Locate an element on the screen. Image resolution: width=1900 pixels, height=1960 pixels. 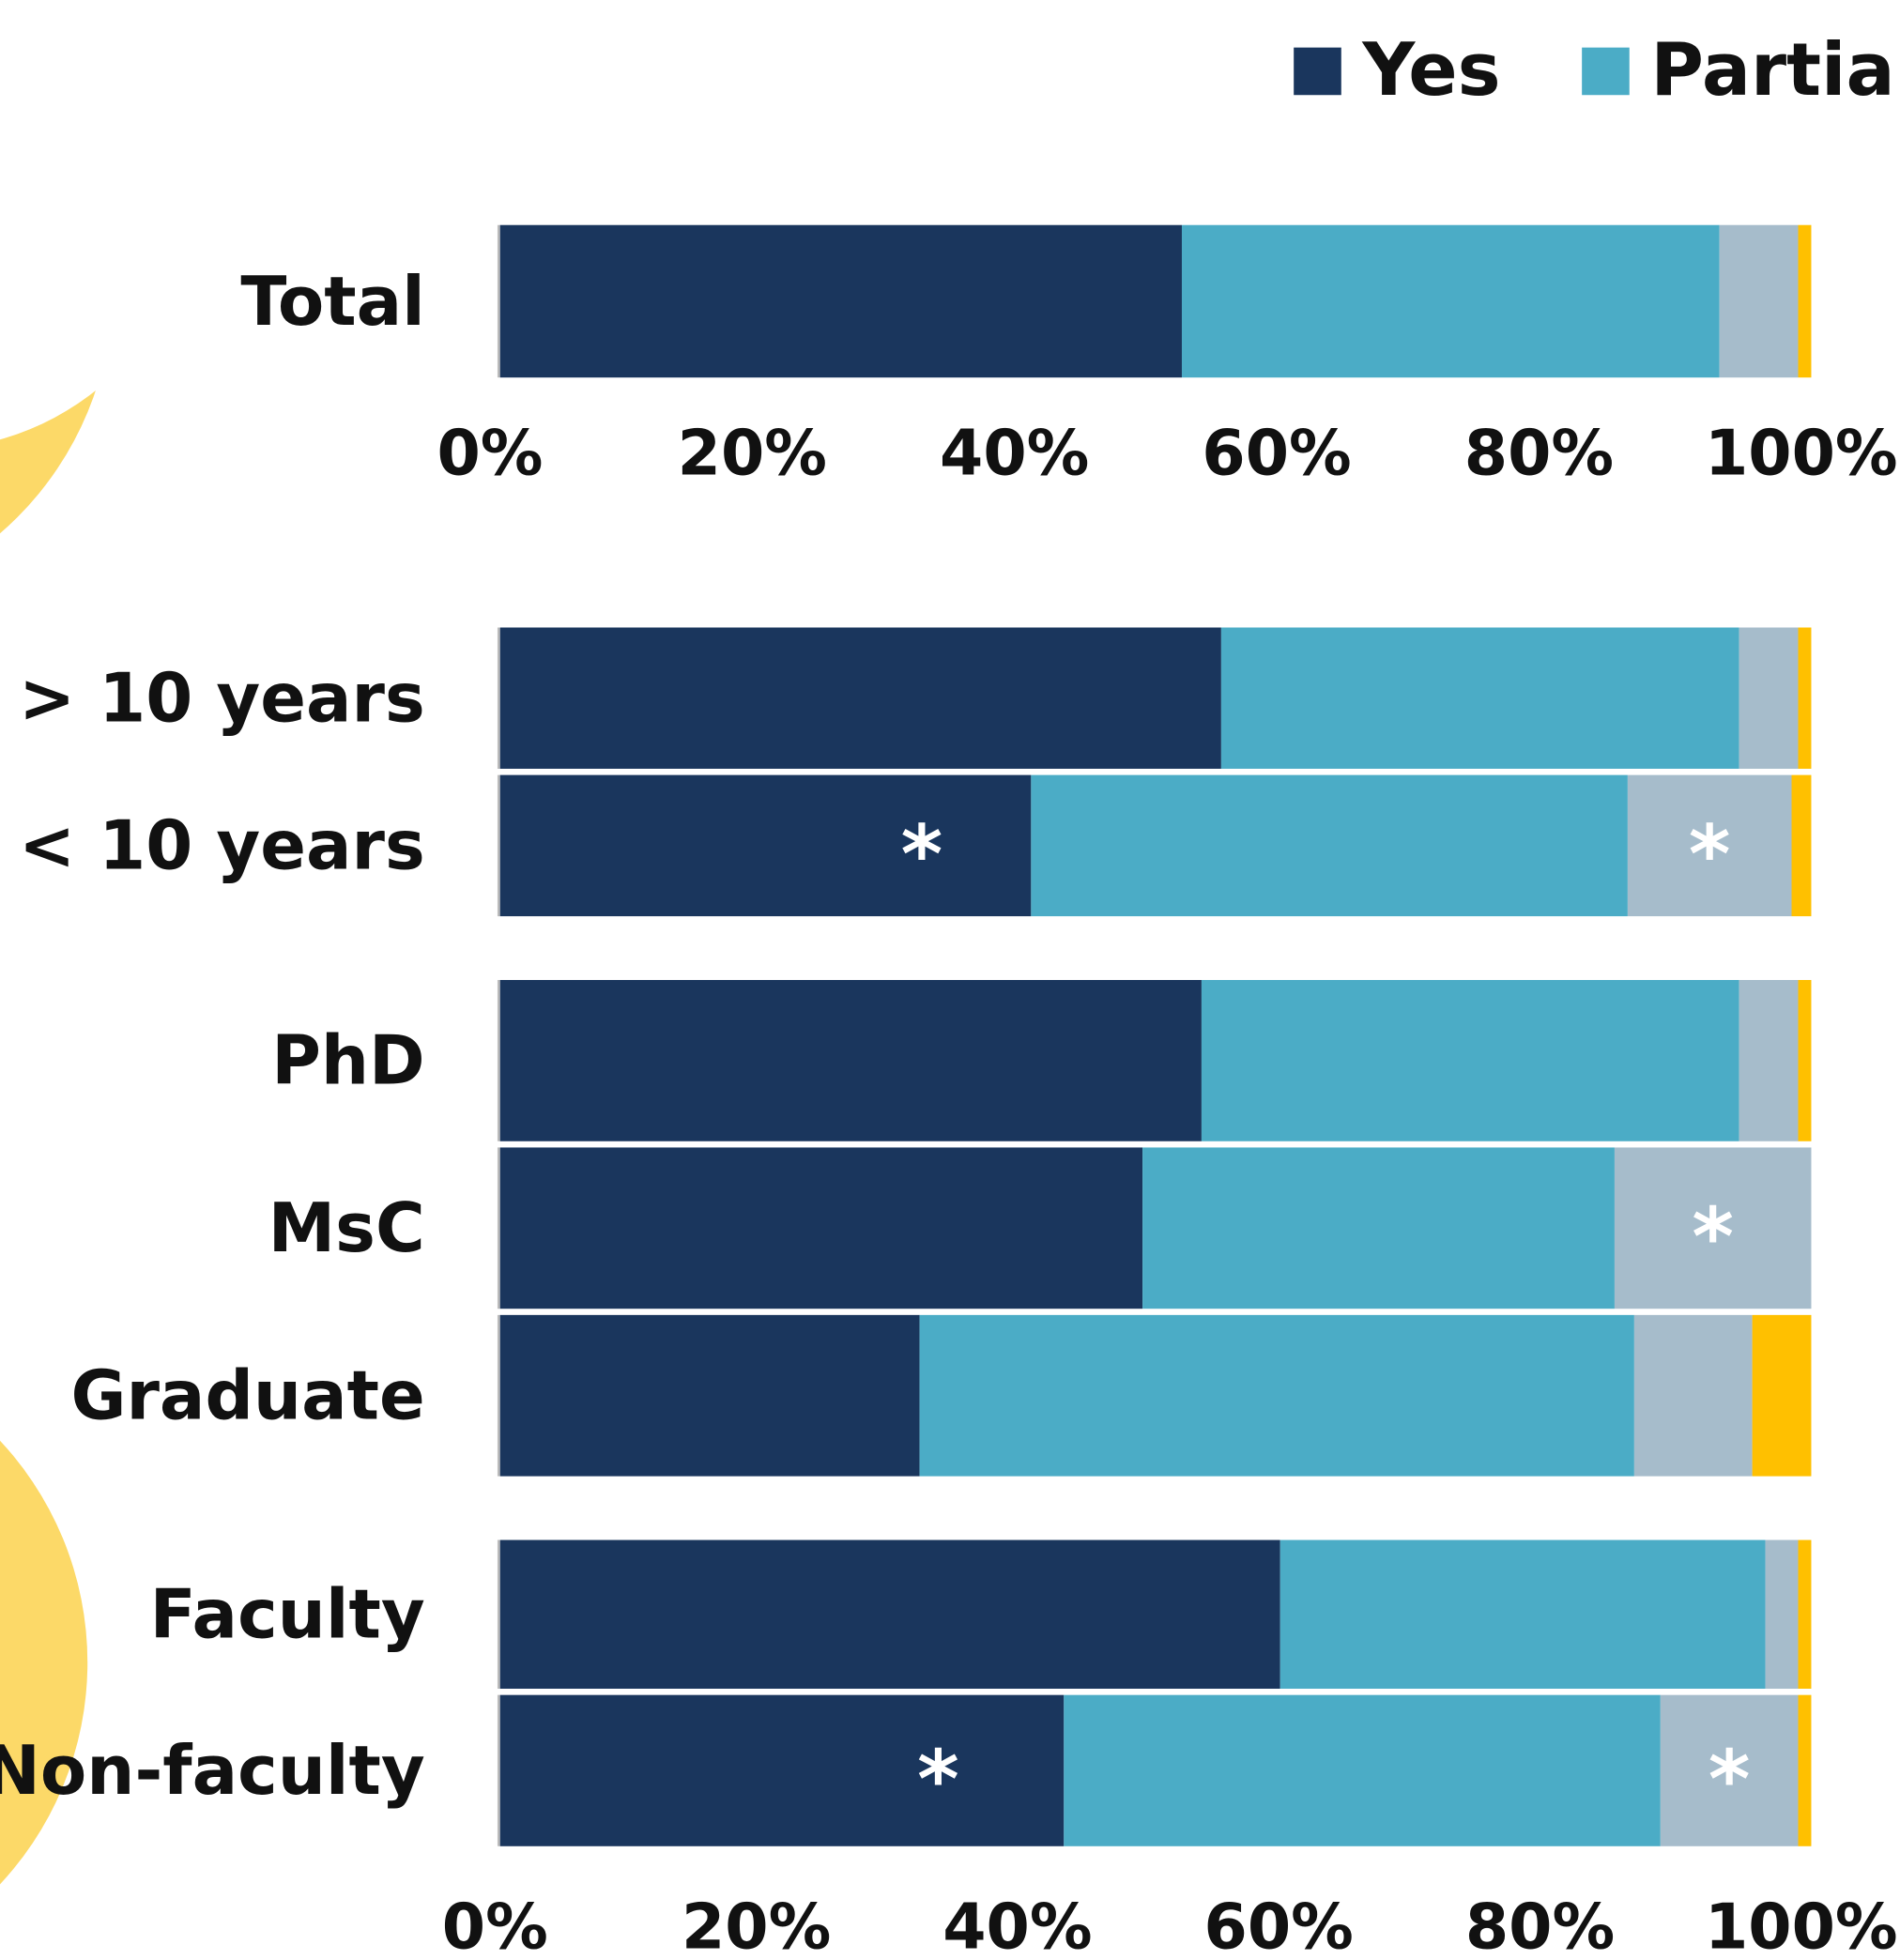
category-label: Faculty is located at coordinates (288, 1614).